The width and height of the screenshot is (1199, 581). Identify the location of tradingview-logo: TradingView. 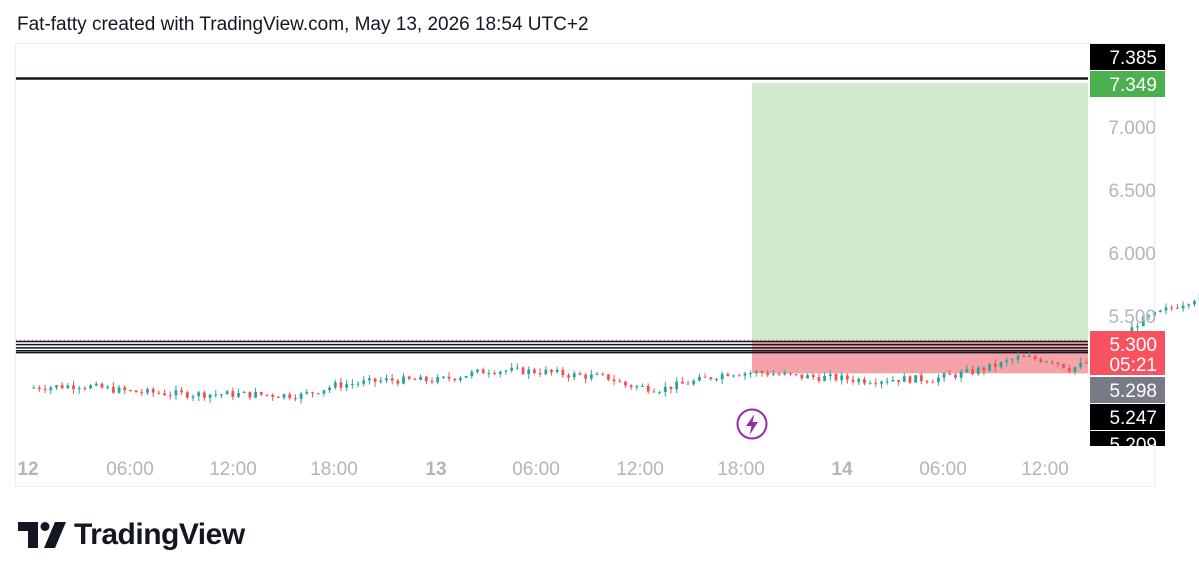
(131, 535).